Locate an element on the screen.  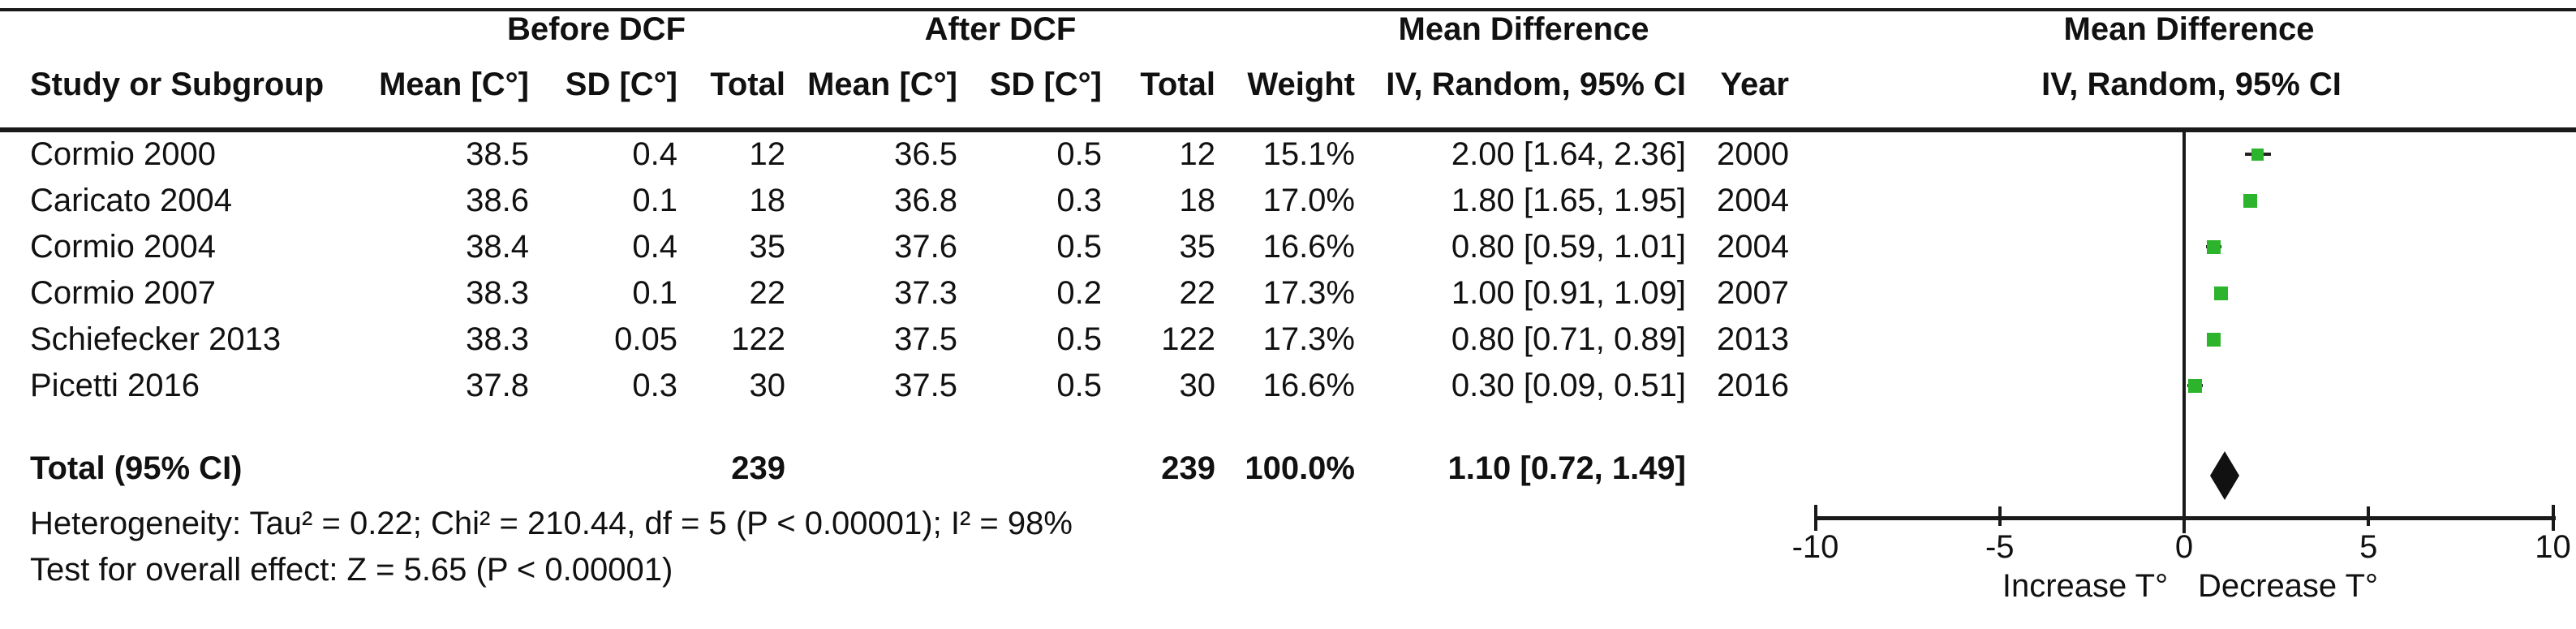
total-before-n: 239 is located at coordinates (758, 468).